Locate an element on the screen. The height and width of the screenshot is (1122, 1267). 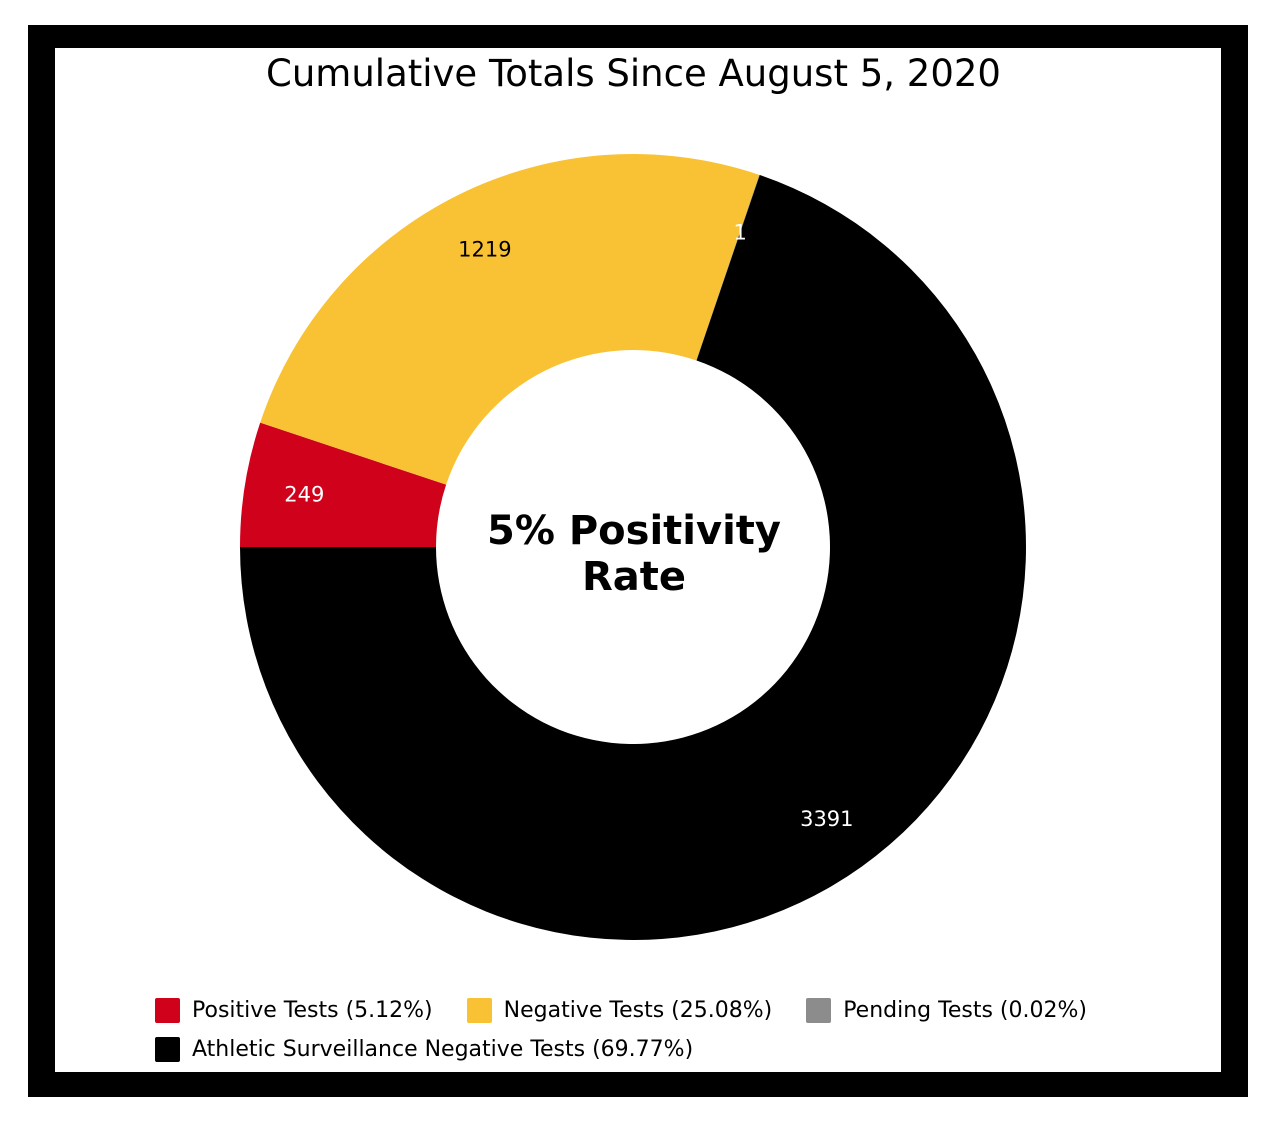
data-label-athletic: 3391 is located at coordinates (826, 819).